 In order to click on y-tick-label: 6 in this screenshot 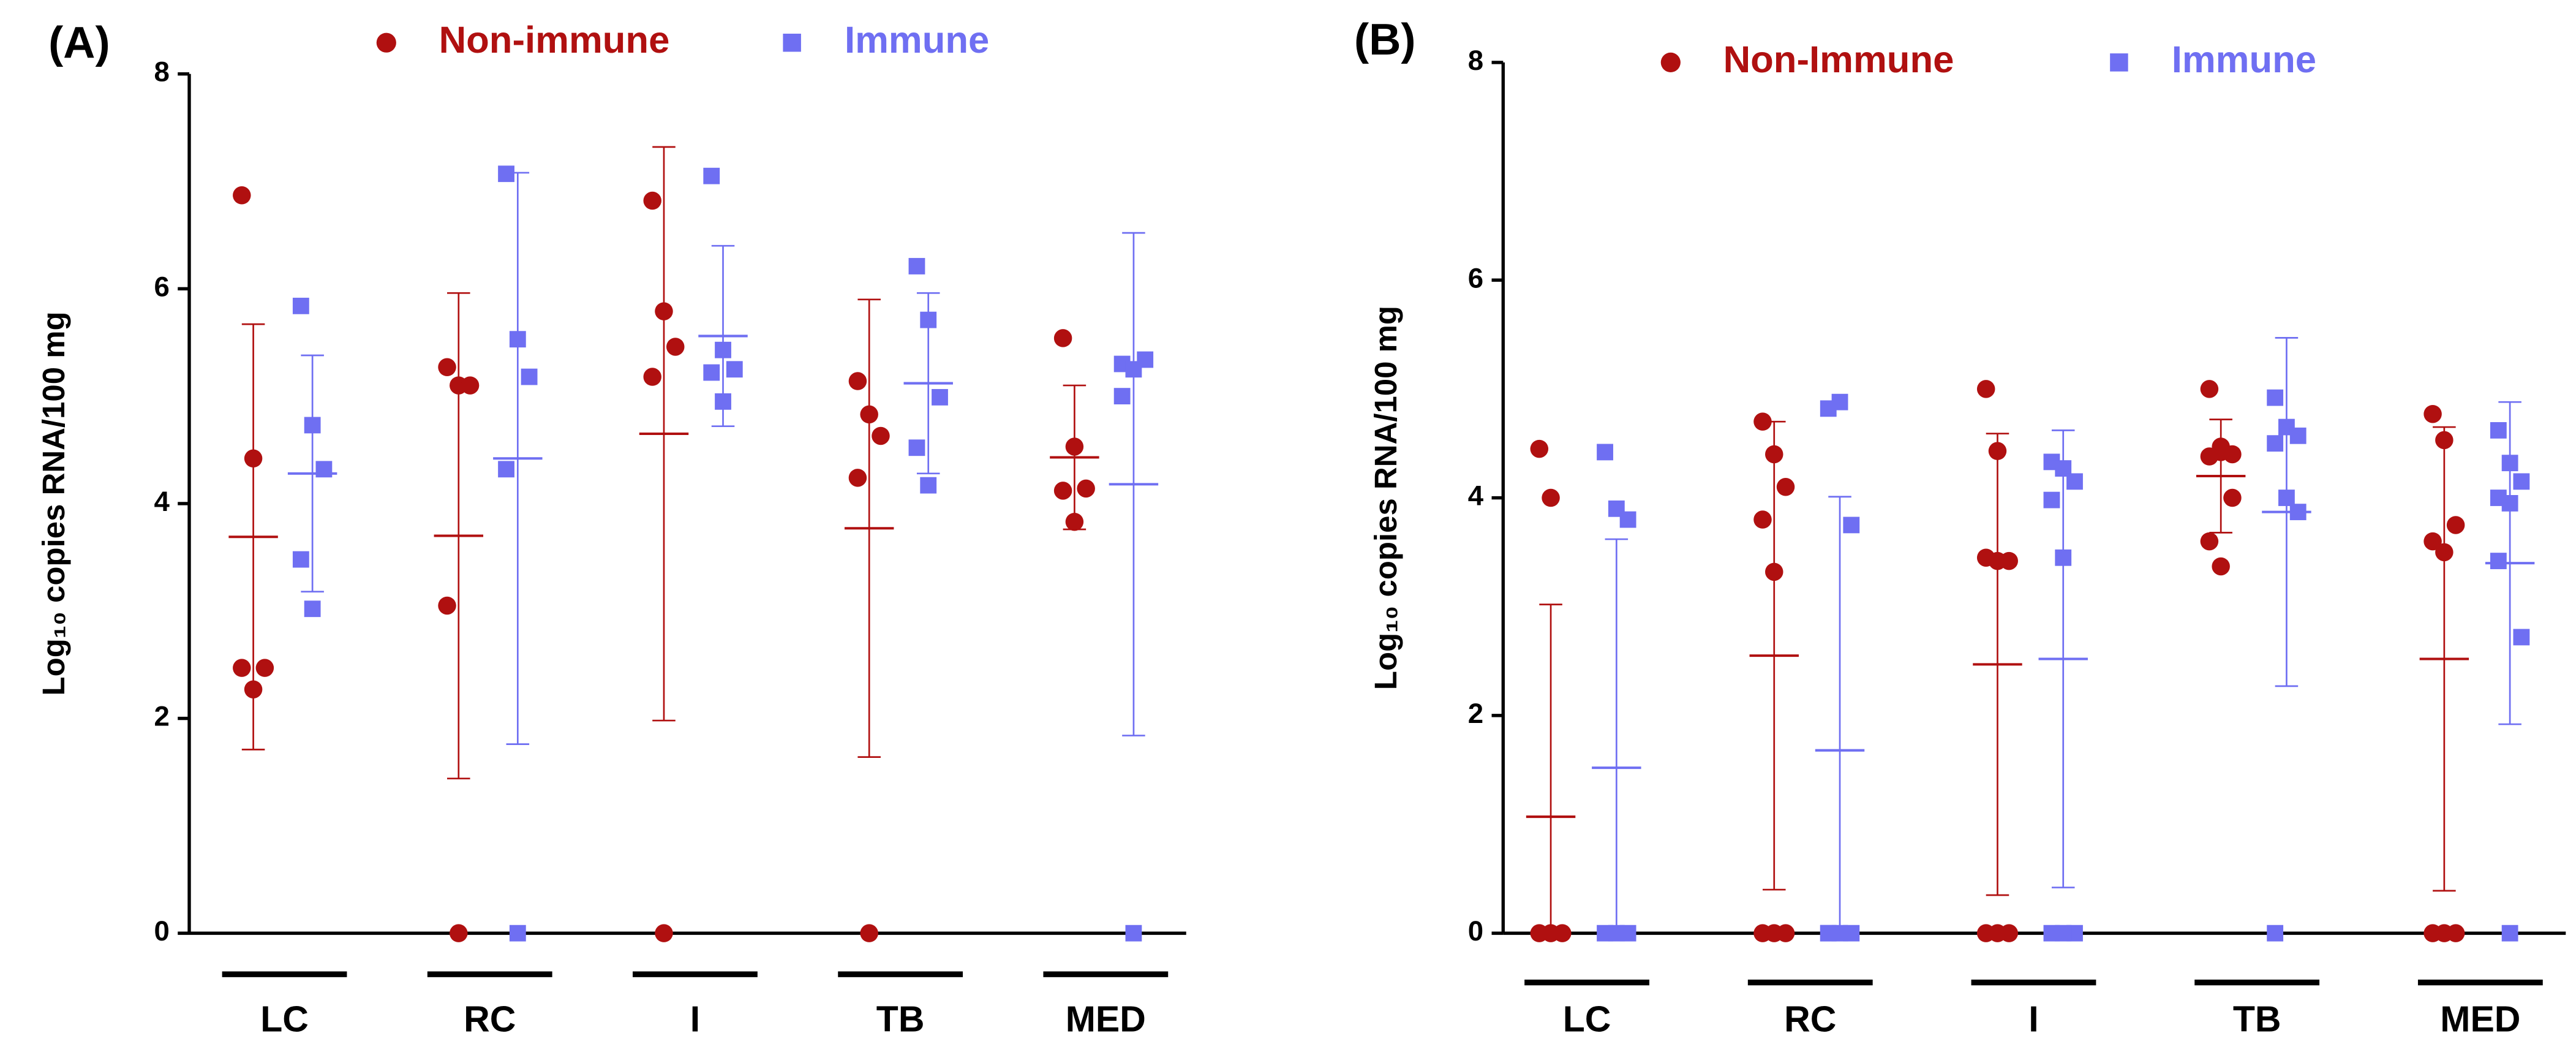, I will do `click(161, 286)`.